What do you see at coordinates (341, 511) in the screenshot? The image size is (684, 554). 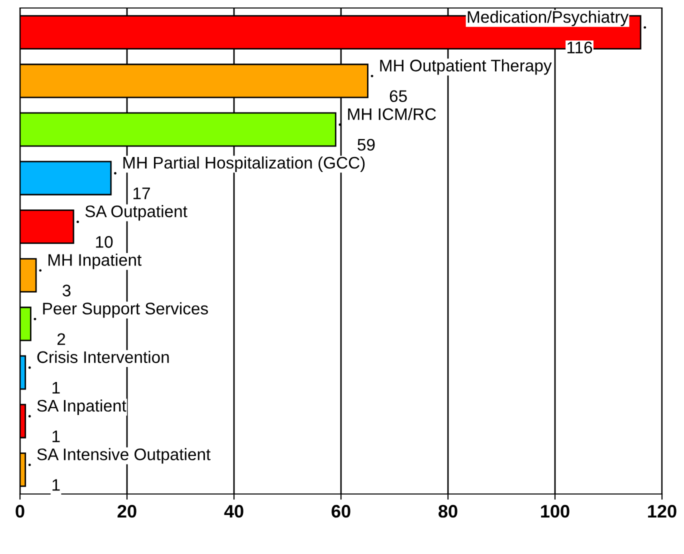 I see `x-tick-label: 60` at bounding box center [341, 511].